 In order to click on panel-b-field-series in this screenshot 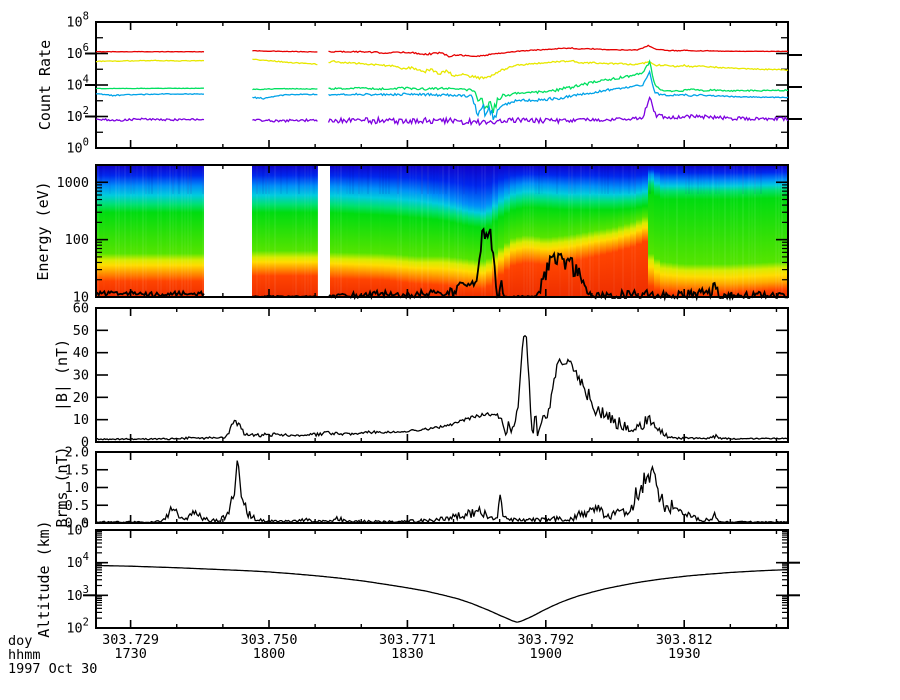, I will do `click(442, 387)`.